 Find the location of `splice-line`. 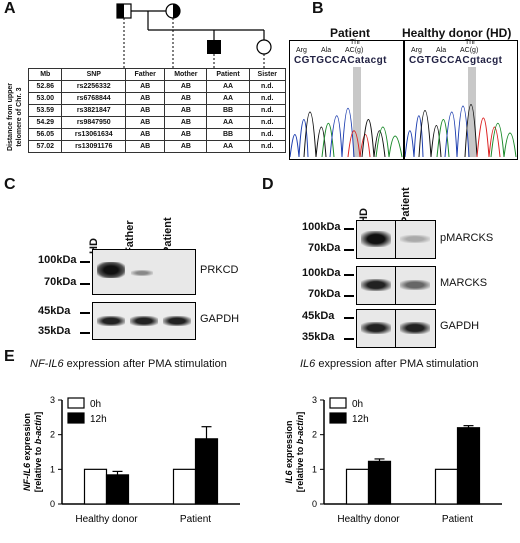

splice-line is located at coordinates (395, 285).